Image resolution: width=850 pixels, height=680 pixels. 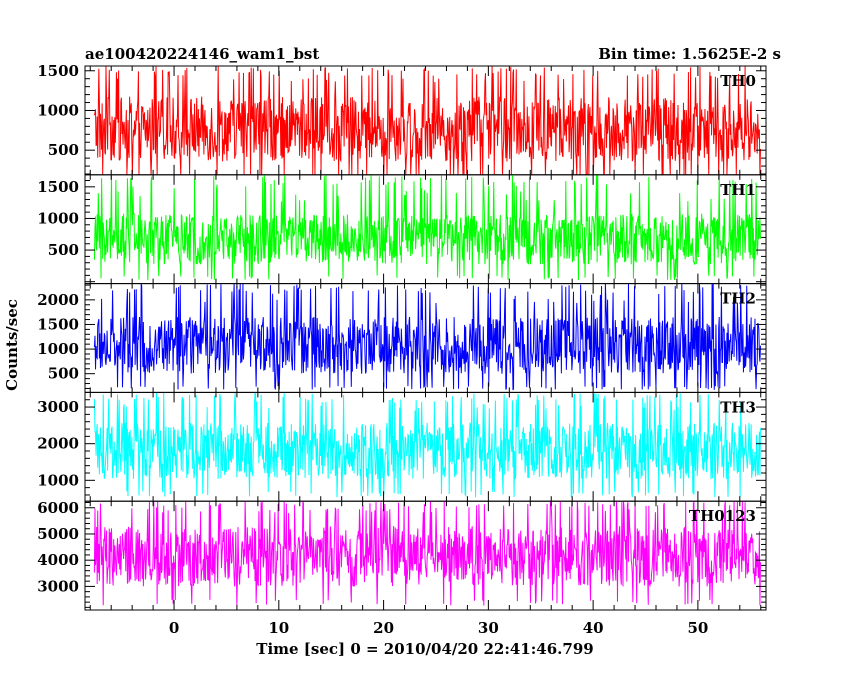 What do you see at coordinates (58, 560) in the screenshot?
I see `y-tick-label: 4000` at bounding box center [58, 560].